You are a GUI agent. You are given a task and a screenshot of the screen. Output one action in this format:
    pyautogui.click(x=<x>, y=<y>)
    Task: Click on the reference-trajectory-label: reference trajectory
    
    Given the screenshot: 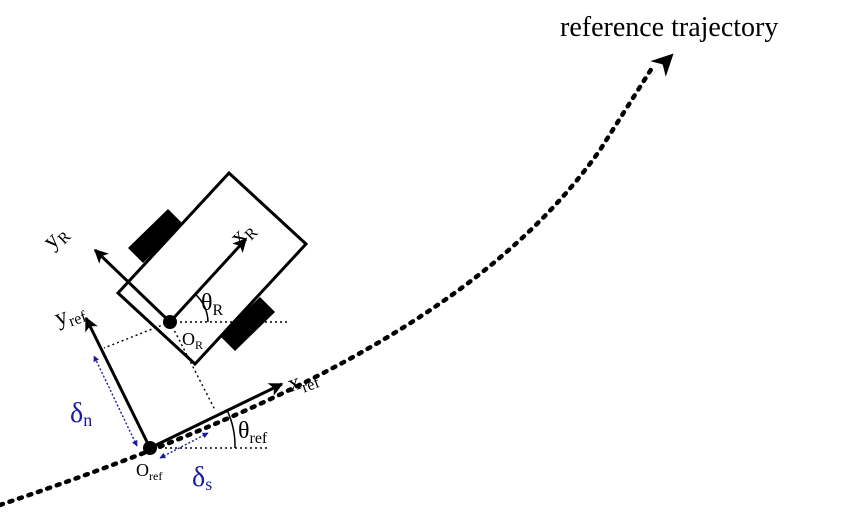 What is the action you would take?
    pyautogui.click(x=669, y=27)
    